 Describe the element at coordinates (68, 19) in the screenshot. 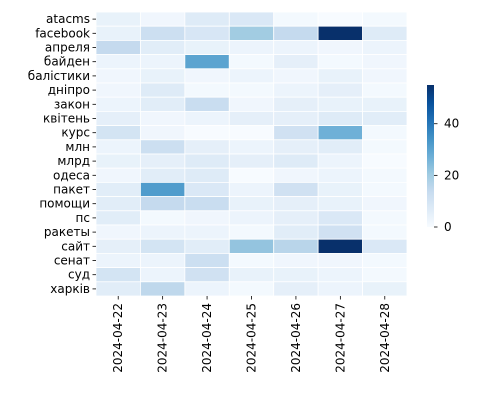

I see `y-tick-label: atacms` at that location.